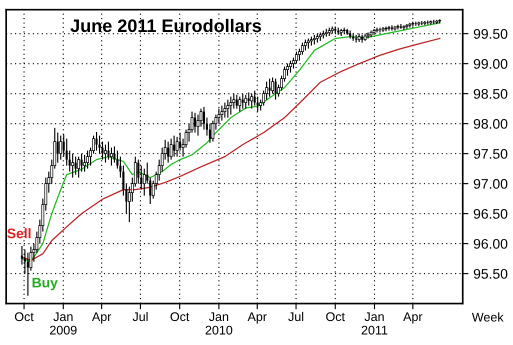 This screenshot has height=345, width=513. What do you see at coordinates (166, 25) in the screenshot?
I see `chart-title: June 2011 Eurodollars` at bounding box center [166, 25].